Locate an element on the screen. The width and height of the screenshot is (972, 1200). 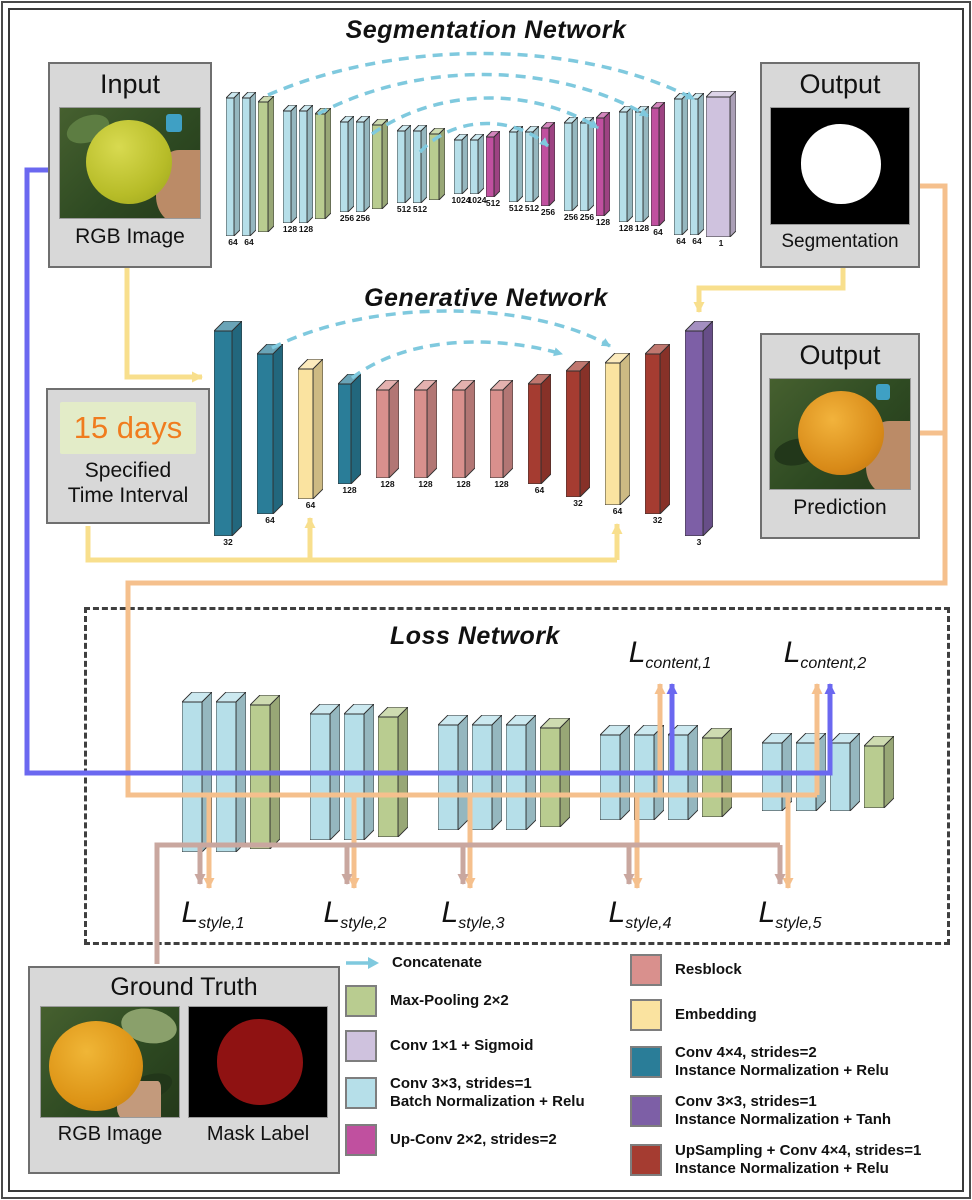
channel-count-label: 3 is located at coordinates (699, 542).